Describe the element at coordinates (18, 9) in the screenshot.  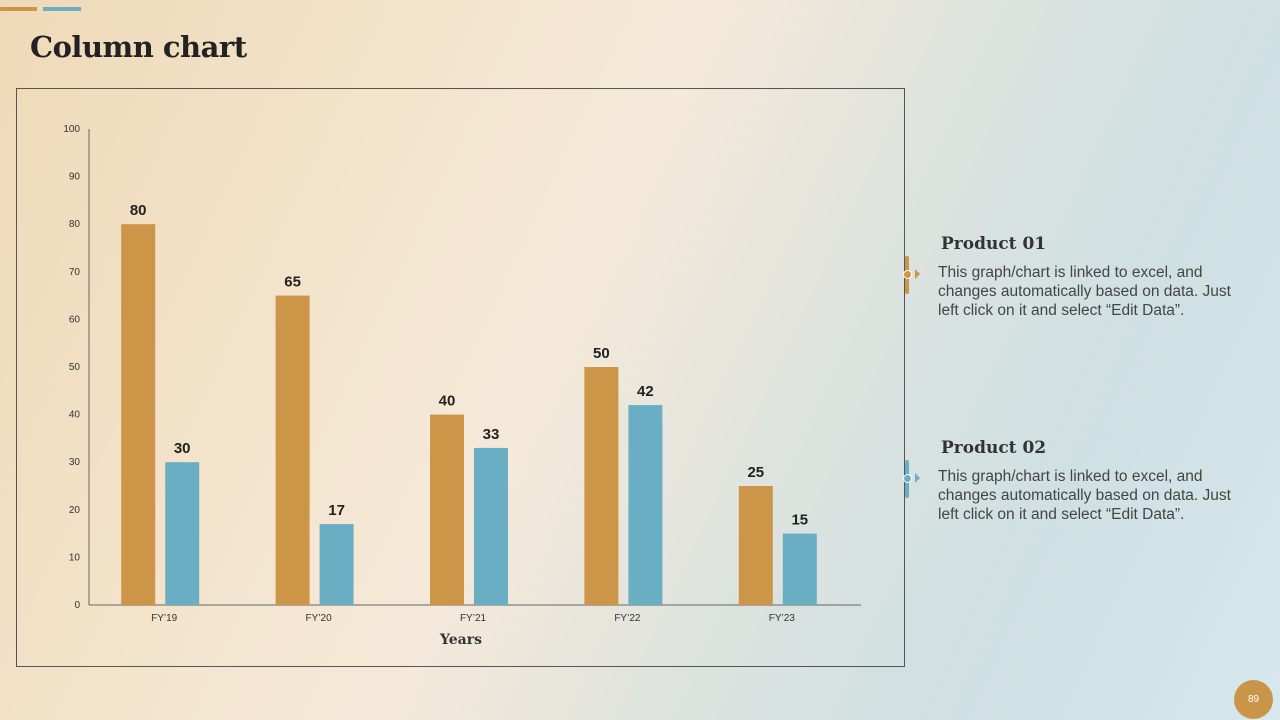
I see `accent-bar-orange` at that location.